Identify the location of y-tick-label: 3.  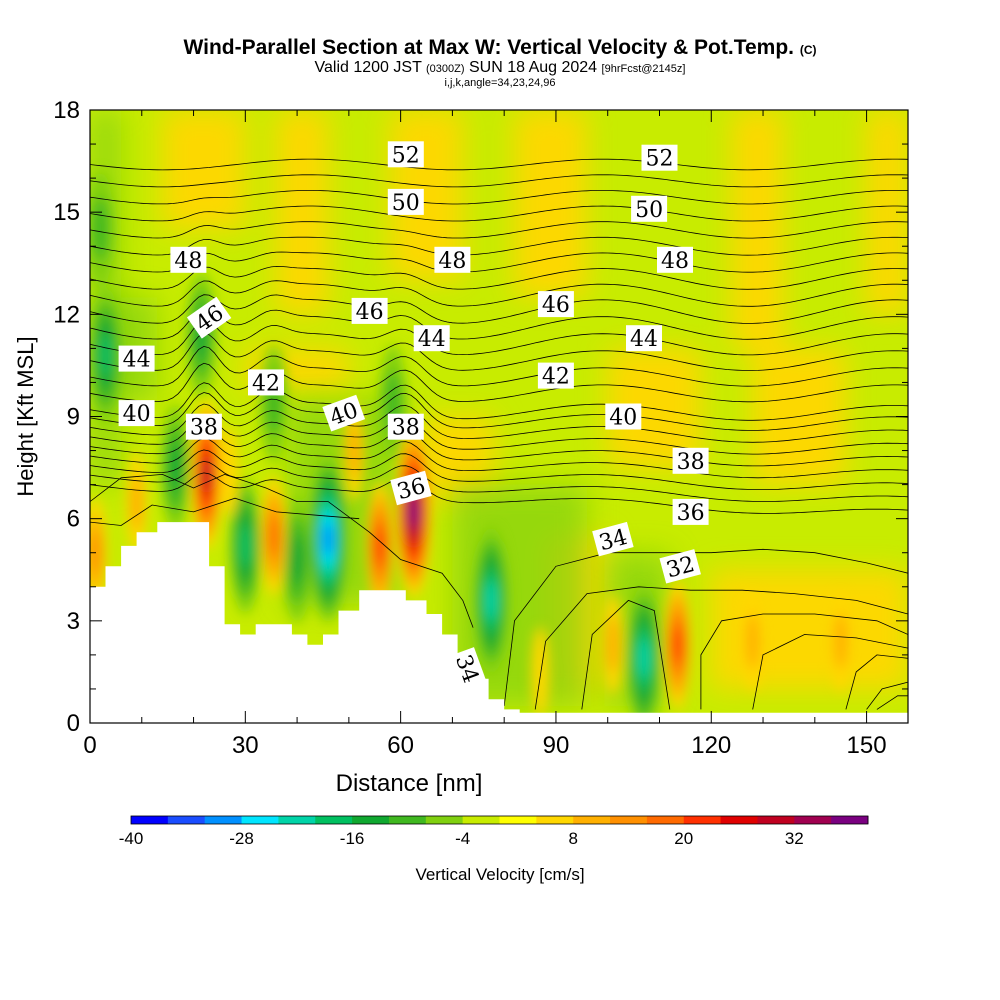
(73, 621).